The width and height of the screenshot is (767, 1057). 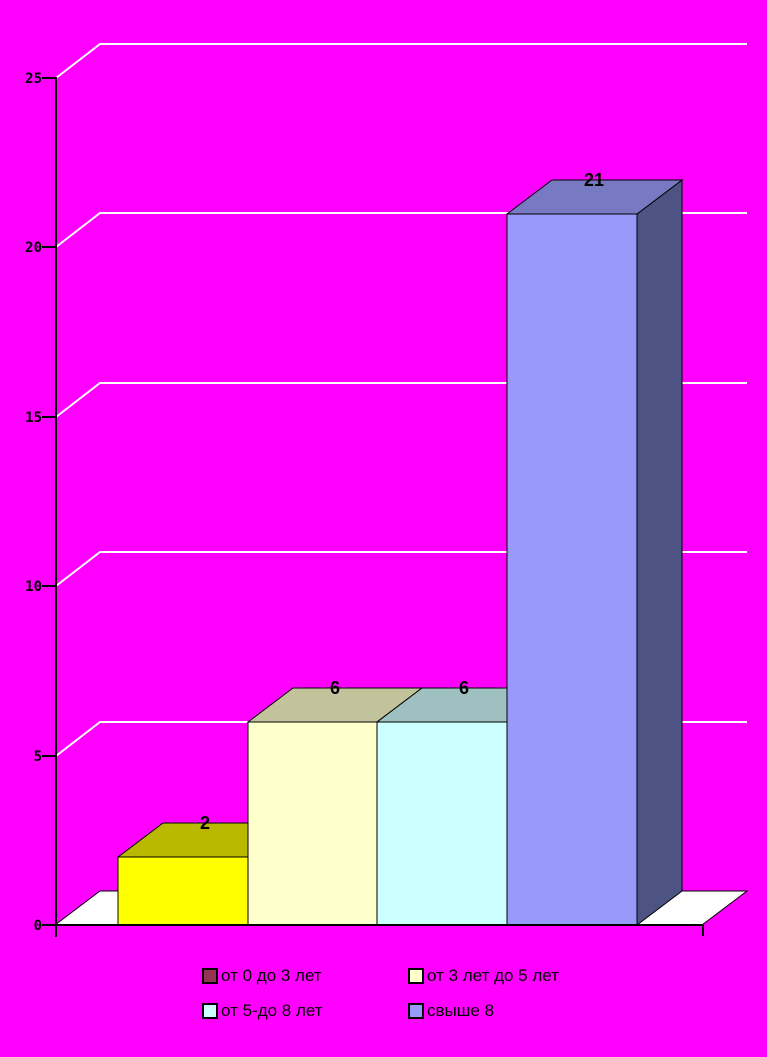 What do you see at coordinates (38, 926) in the screenshot?
I see `y-tick-label-0: 0` at bounding box center [38, 926].